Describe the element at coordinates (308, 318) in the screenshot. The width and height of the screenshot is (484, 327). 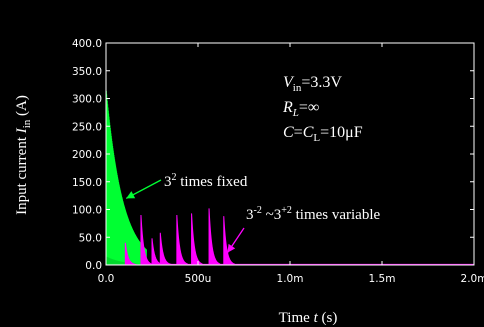
I see `x-axis-title: Time t (s)` at that location.